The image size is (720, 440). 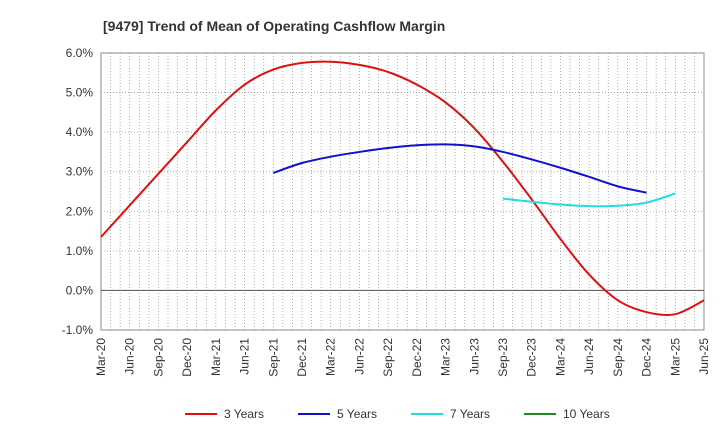 What do you see at coordinates (618, 357) in the screenshot?
I see `x-tick-label: Sep-24` at bounding box center [618, 357].